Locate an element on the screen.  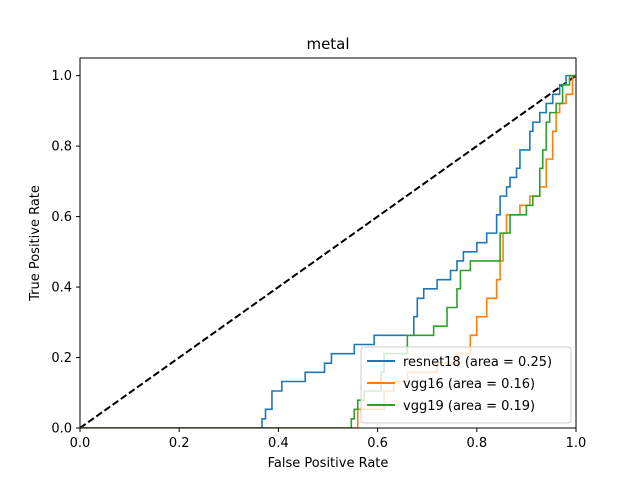
x-tick-label: 0.2 is located at coordinates (179, 443).